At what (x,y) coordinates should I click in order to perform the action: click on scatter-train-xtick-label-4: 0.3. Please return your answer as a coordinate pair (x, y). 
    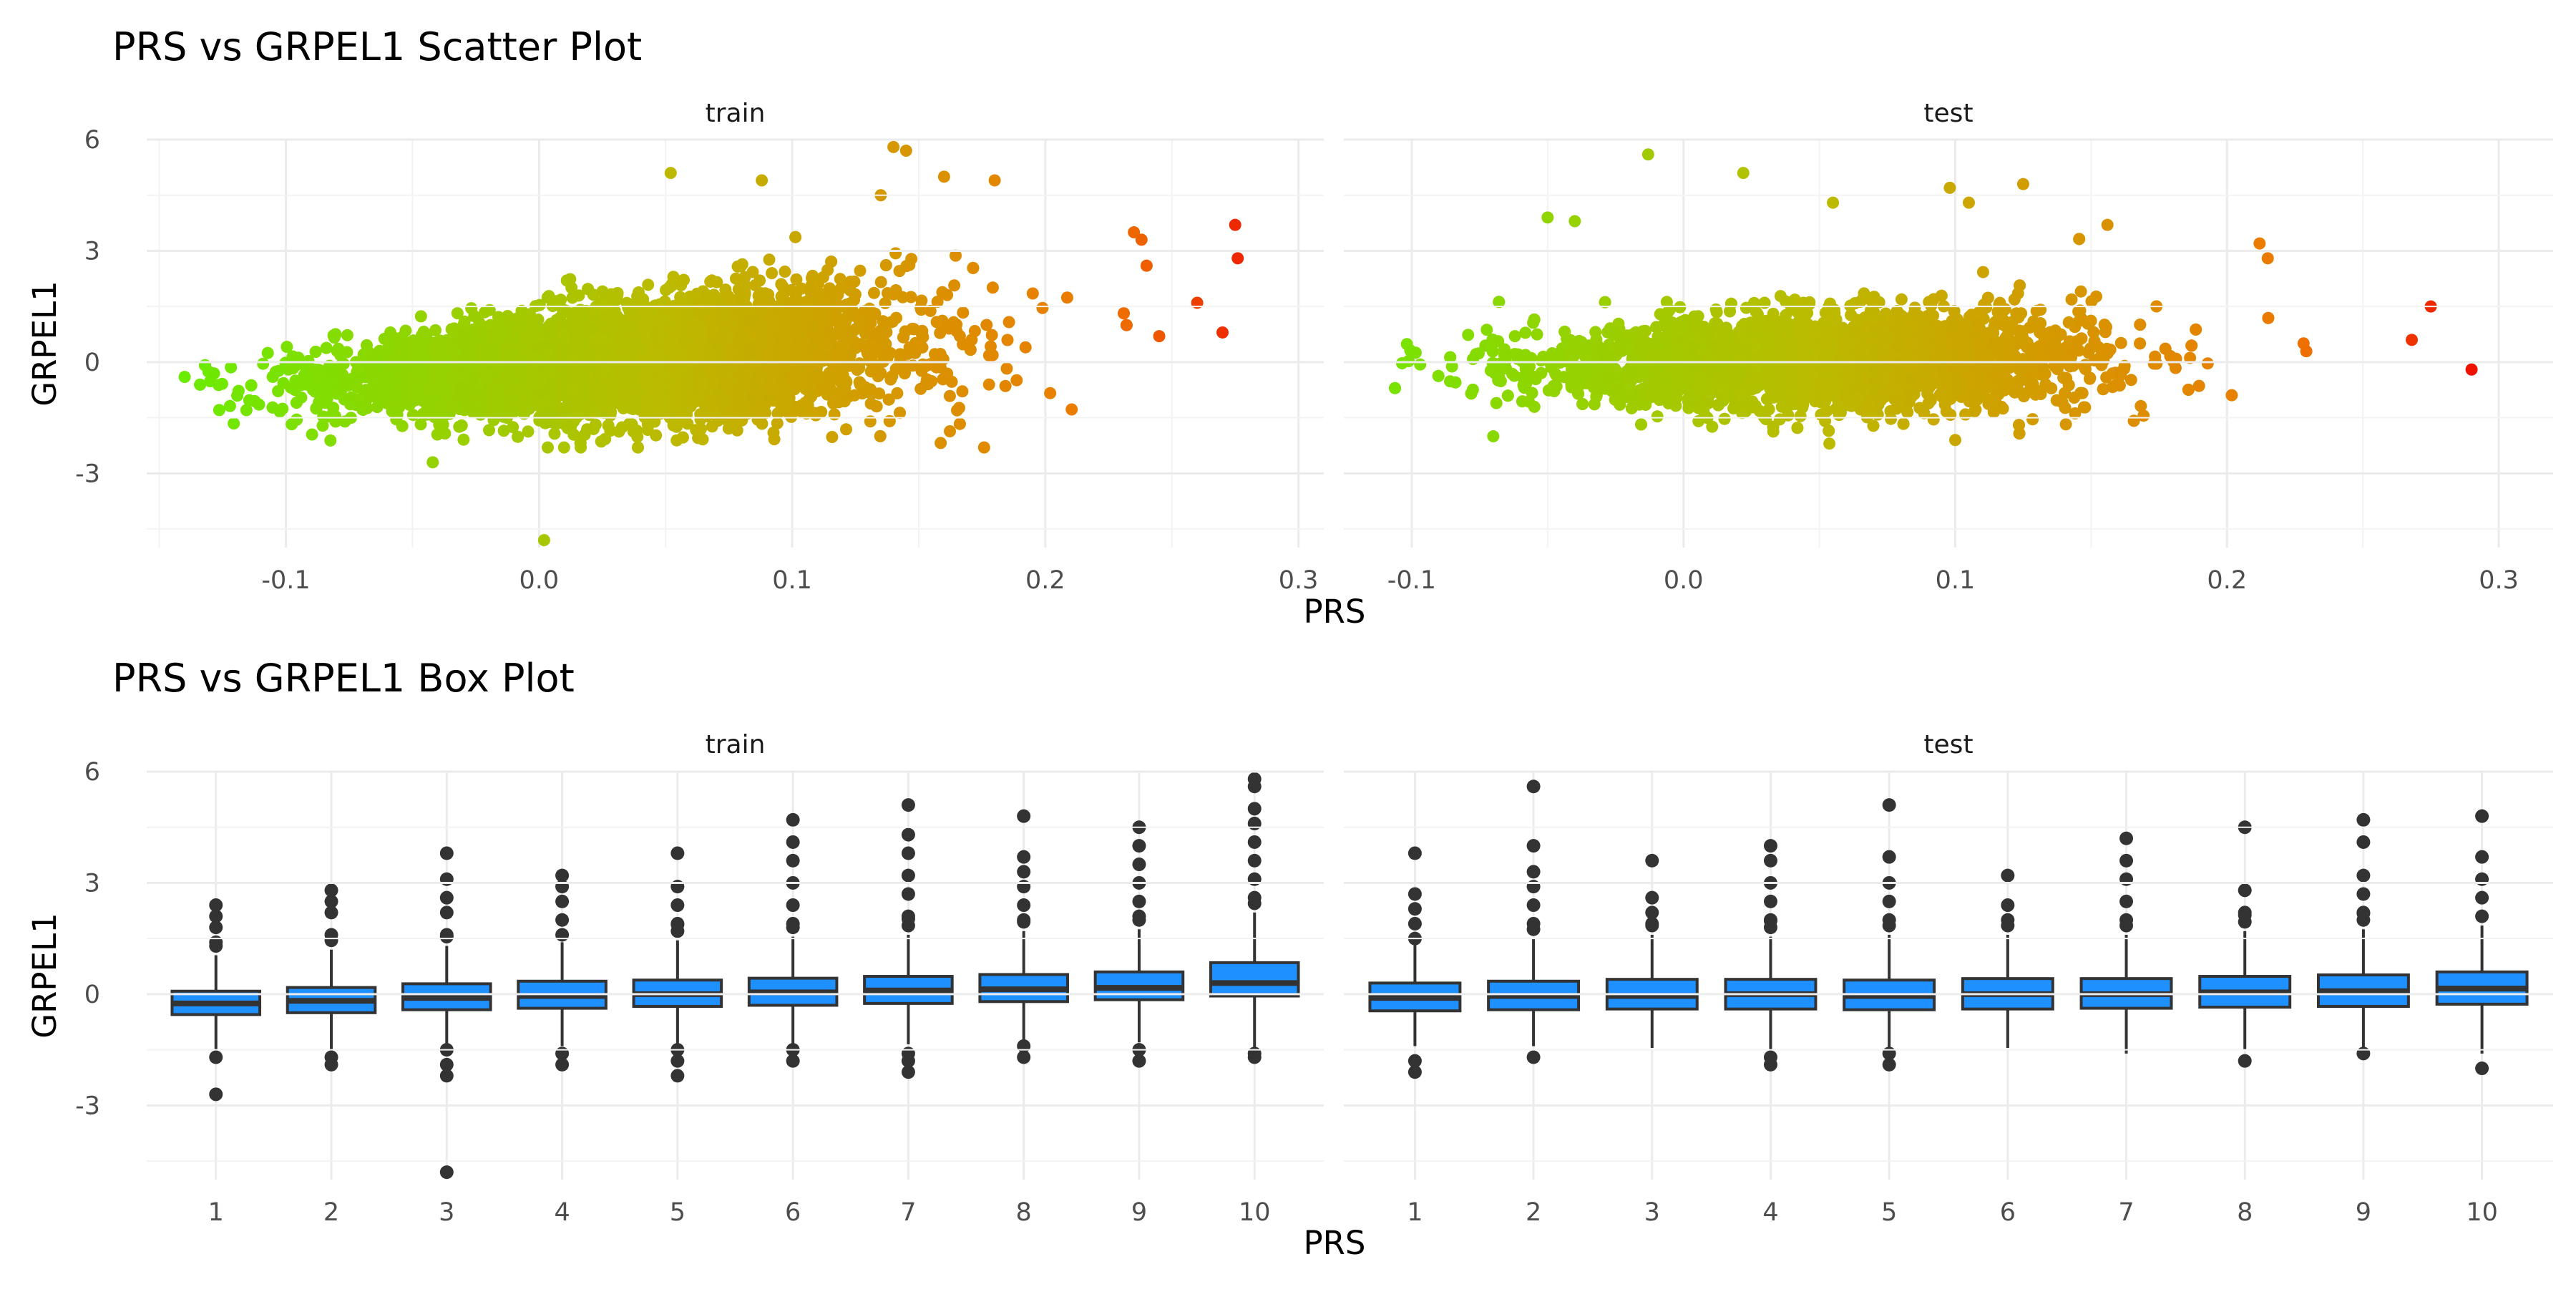
    Looking at the image, I should click on (1299, 580).